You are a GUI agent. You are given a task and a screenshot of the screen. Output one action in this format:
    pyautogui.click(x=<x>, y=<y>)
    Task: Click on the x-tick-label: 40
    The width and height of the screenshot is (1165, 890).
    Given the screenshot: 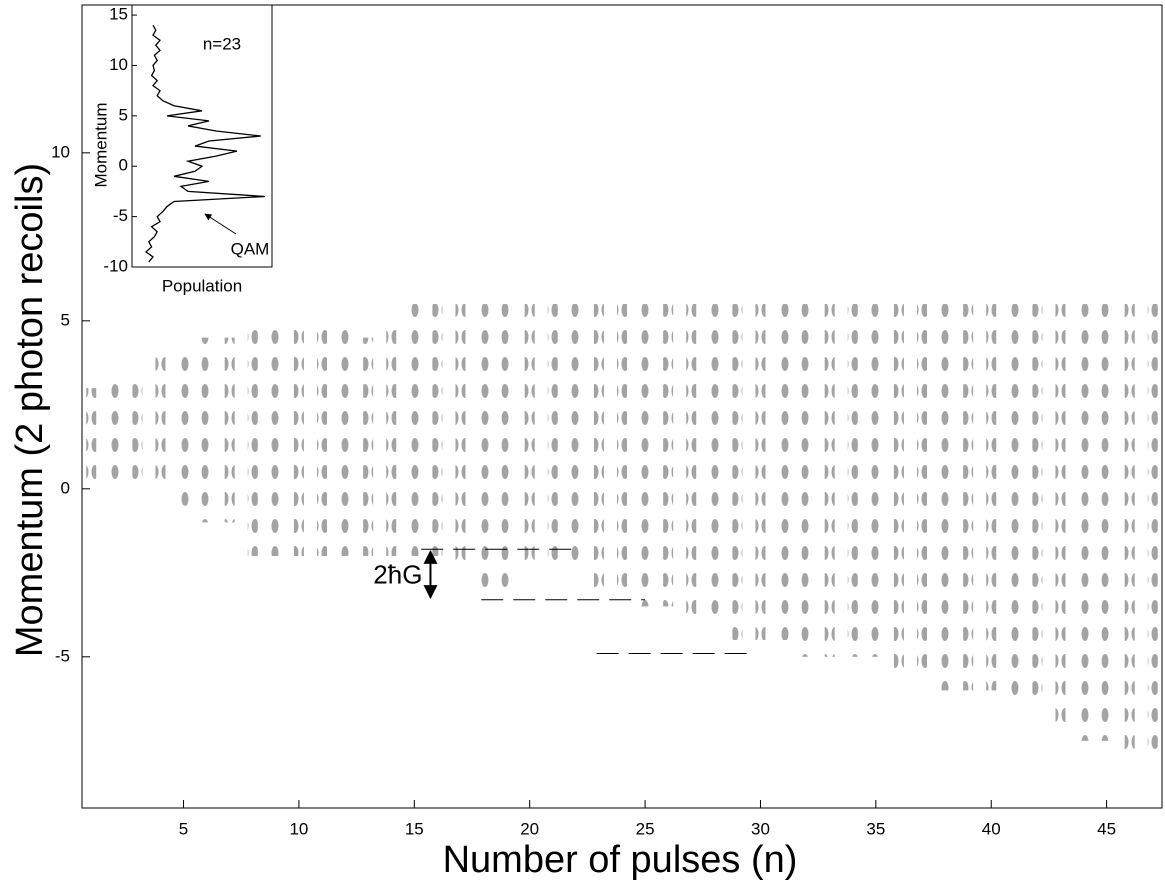 What is the action you would take?
    pyautogui.click(x=991, y=828)
    